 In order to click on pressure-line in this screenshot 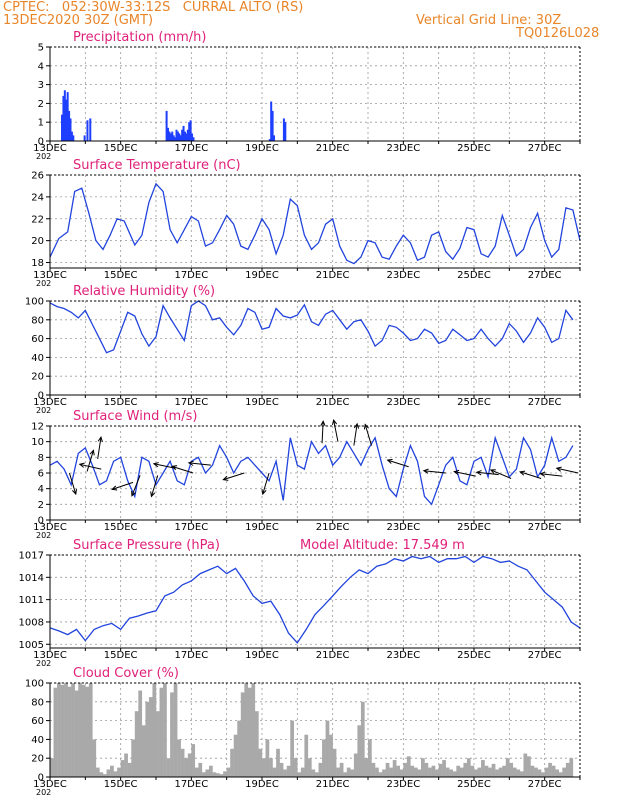, I will do `click(315, 599)`.